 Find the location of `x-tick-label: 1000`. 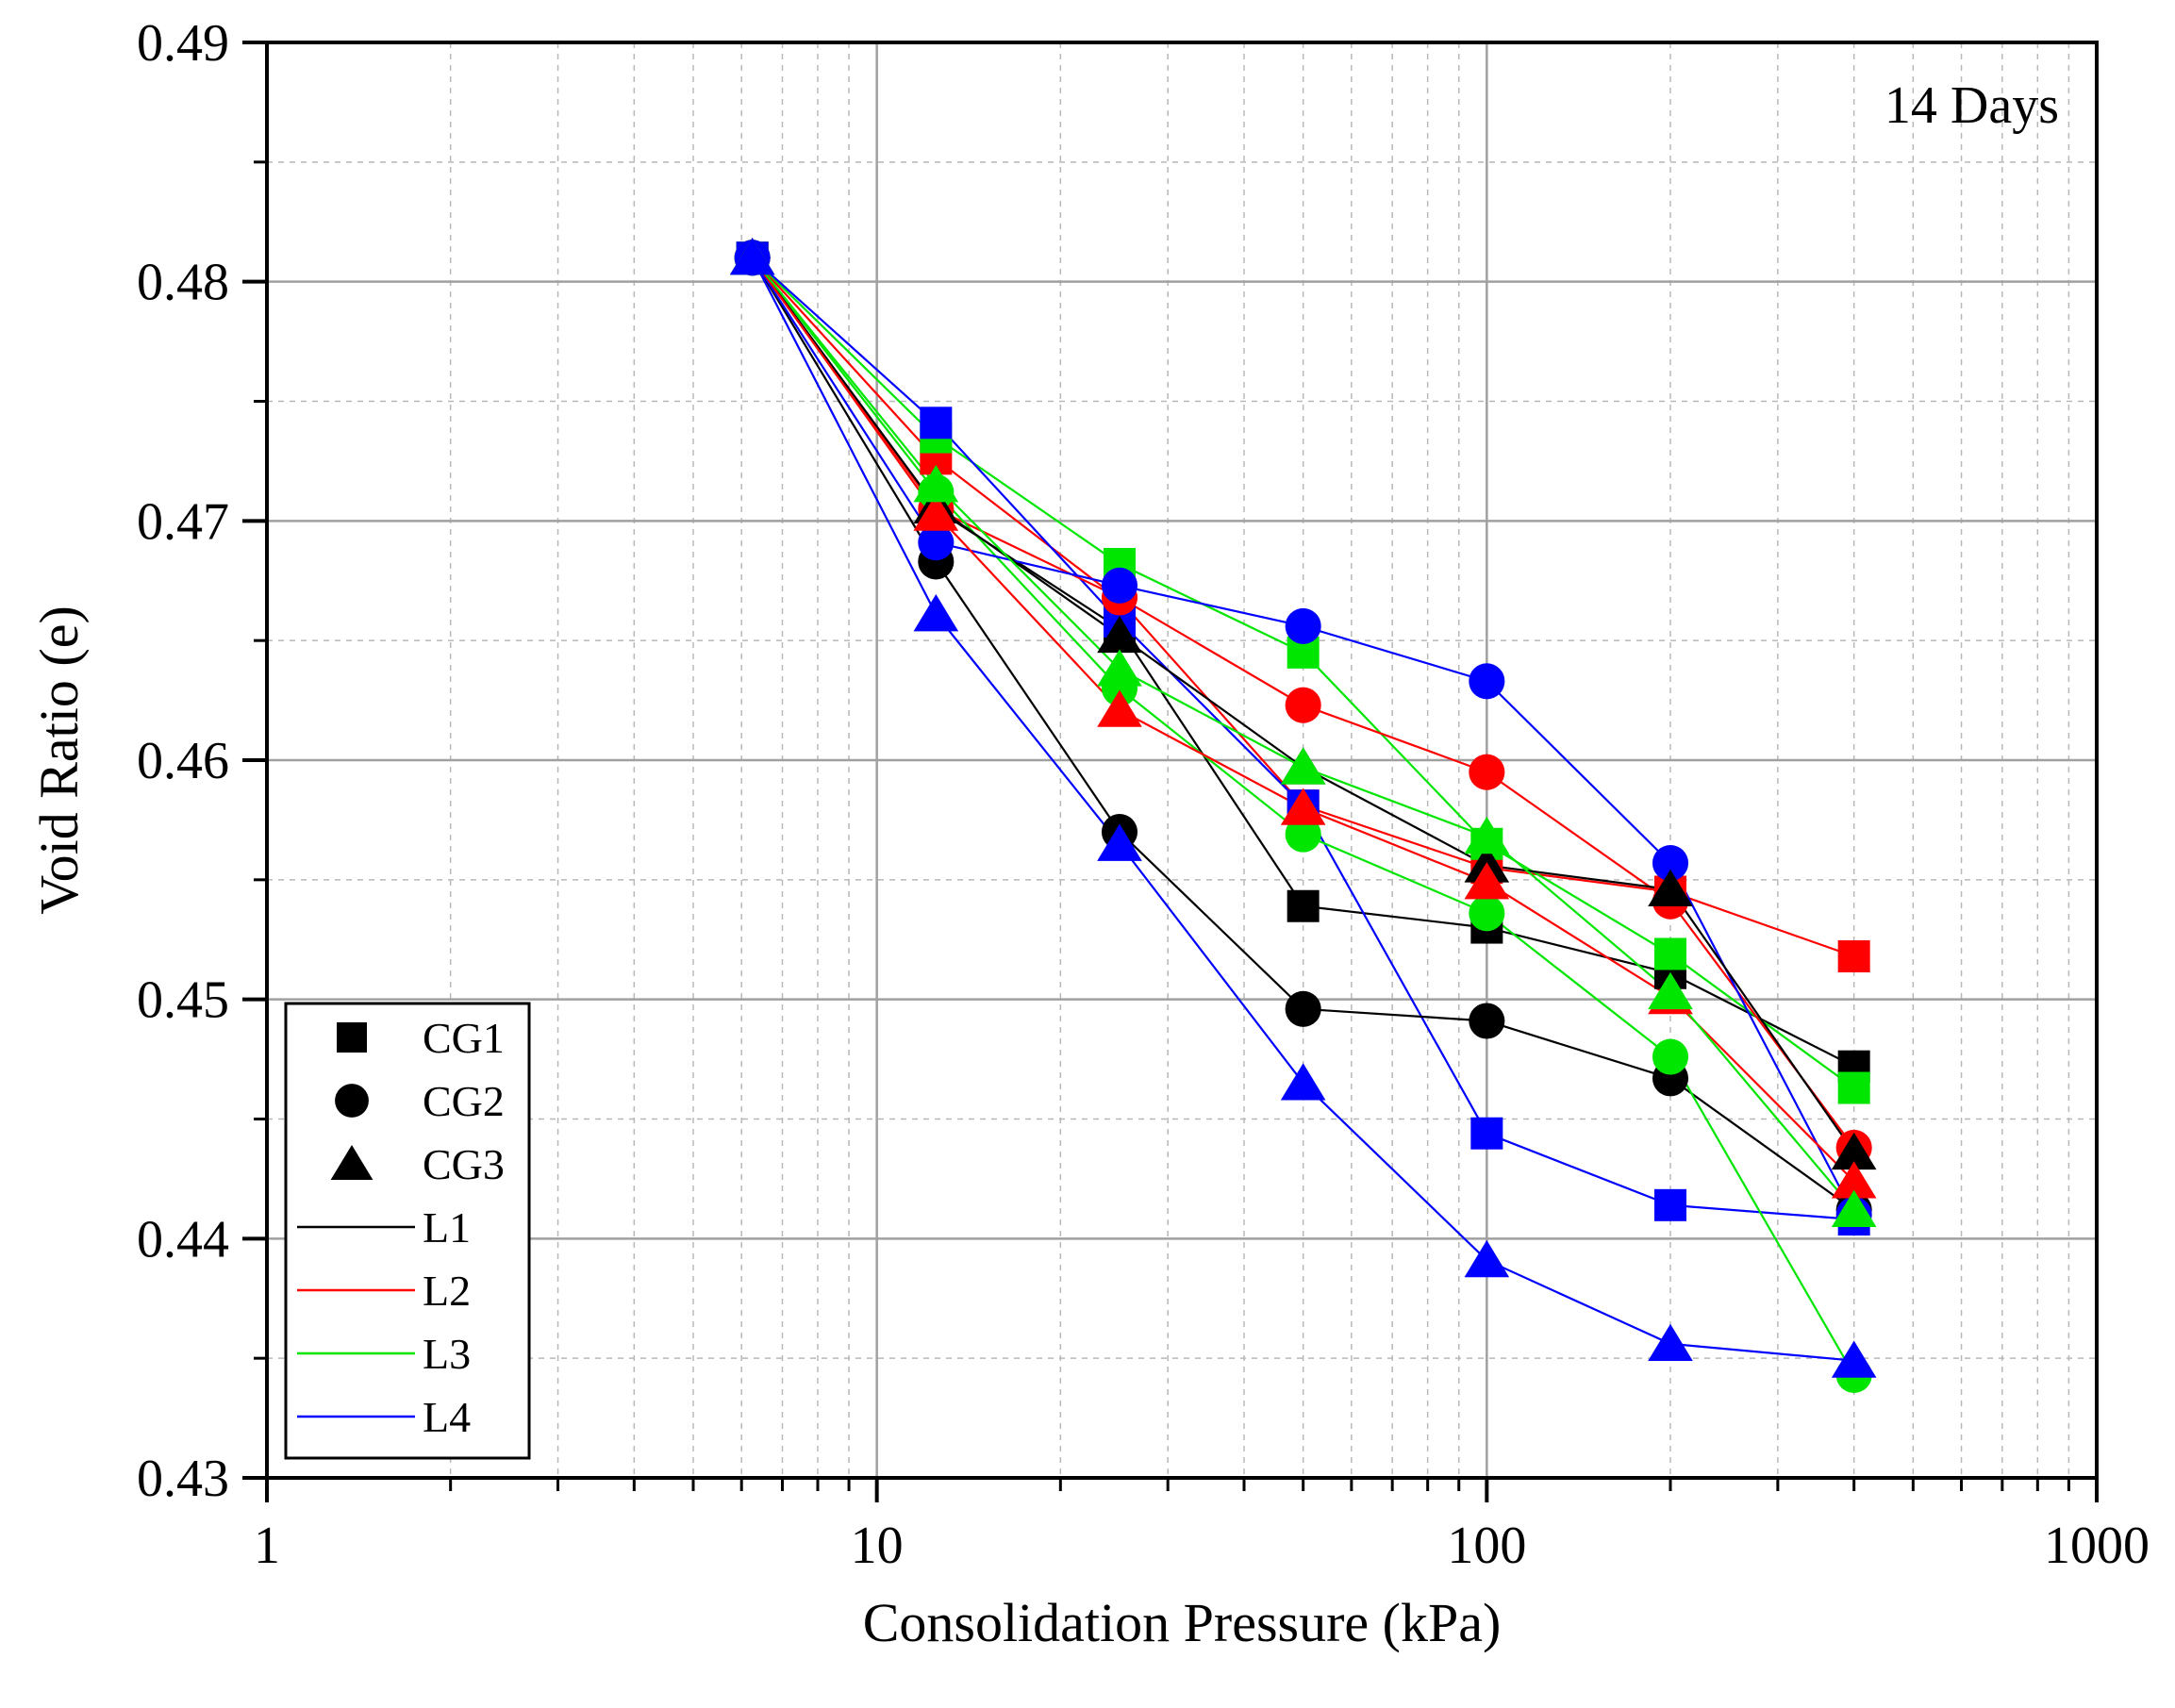

x-tick-label: 1000 is located at coordinates (2097, 1546).